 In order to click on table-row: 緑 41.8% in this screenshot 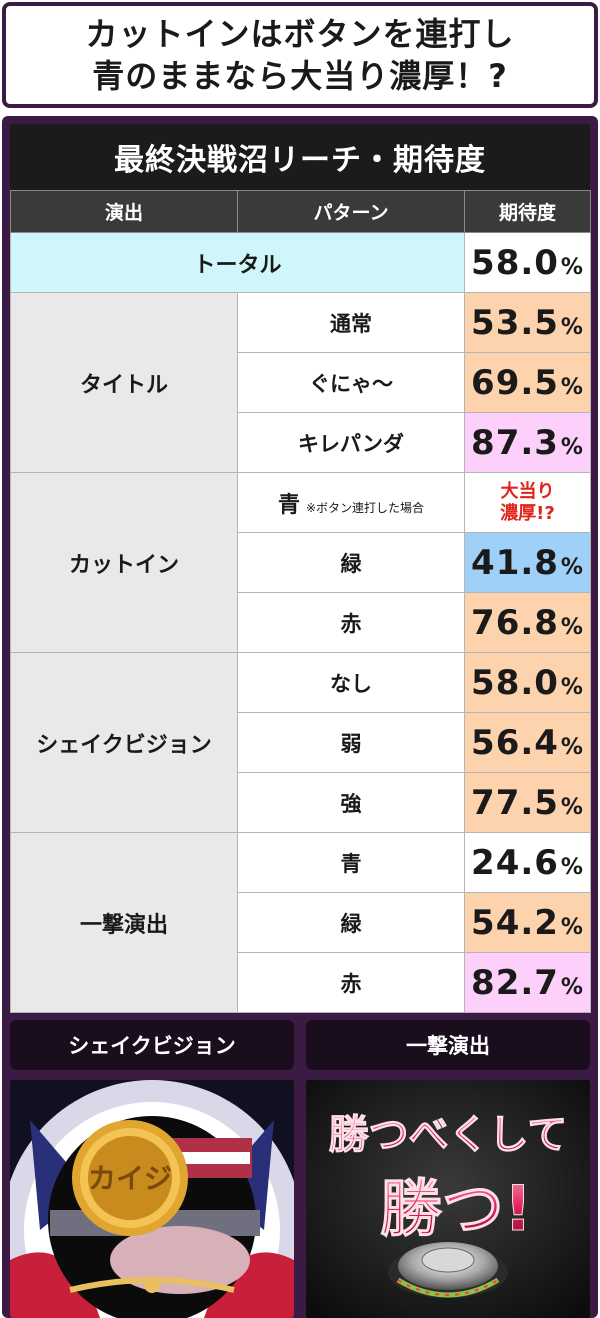, I will do `click(301, 562)`.